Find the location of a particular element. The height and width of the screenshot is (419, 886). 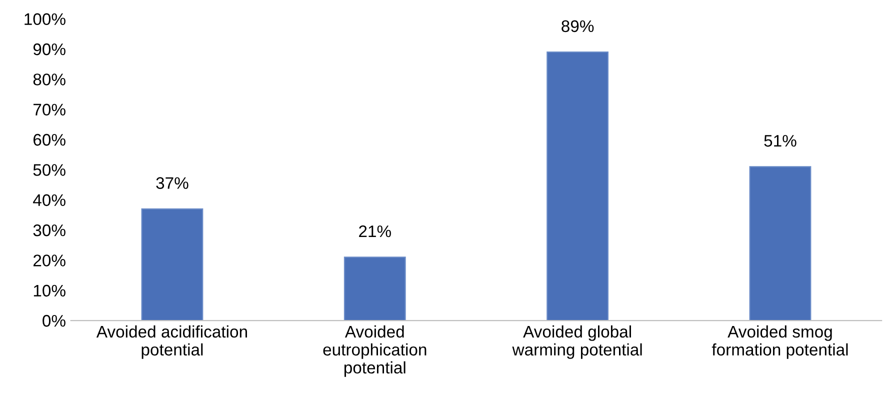

data-label: 37% is located at coordinates (172, 183).